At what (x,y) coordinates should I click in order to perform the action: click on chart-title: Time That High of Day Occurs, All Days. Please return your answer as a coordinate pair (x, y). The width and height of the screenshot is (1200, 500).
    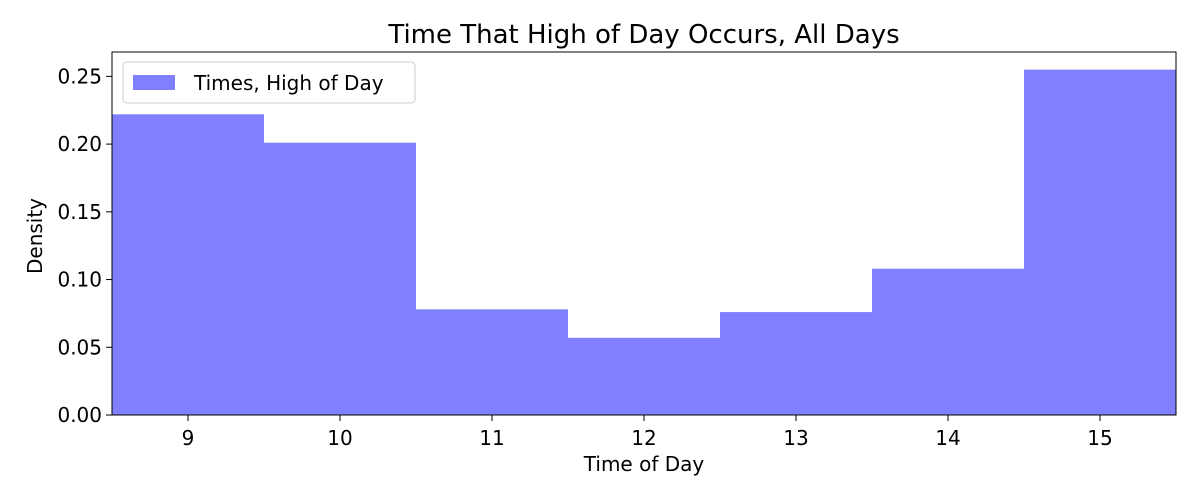
    Looking at the image, I should click on (643, 35).